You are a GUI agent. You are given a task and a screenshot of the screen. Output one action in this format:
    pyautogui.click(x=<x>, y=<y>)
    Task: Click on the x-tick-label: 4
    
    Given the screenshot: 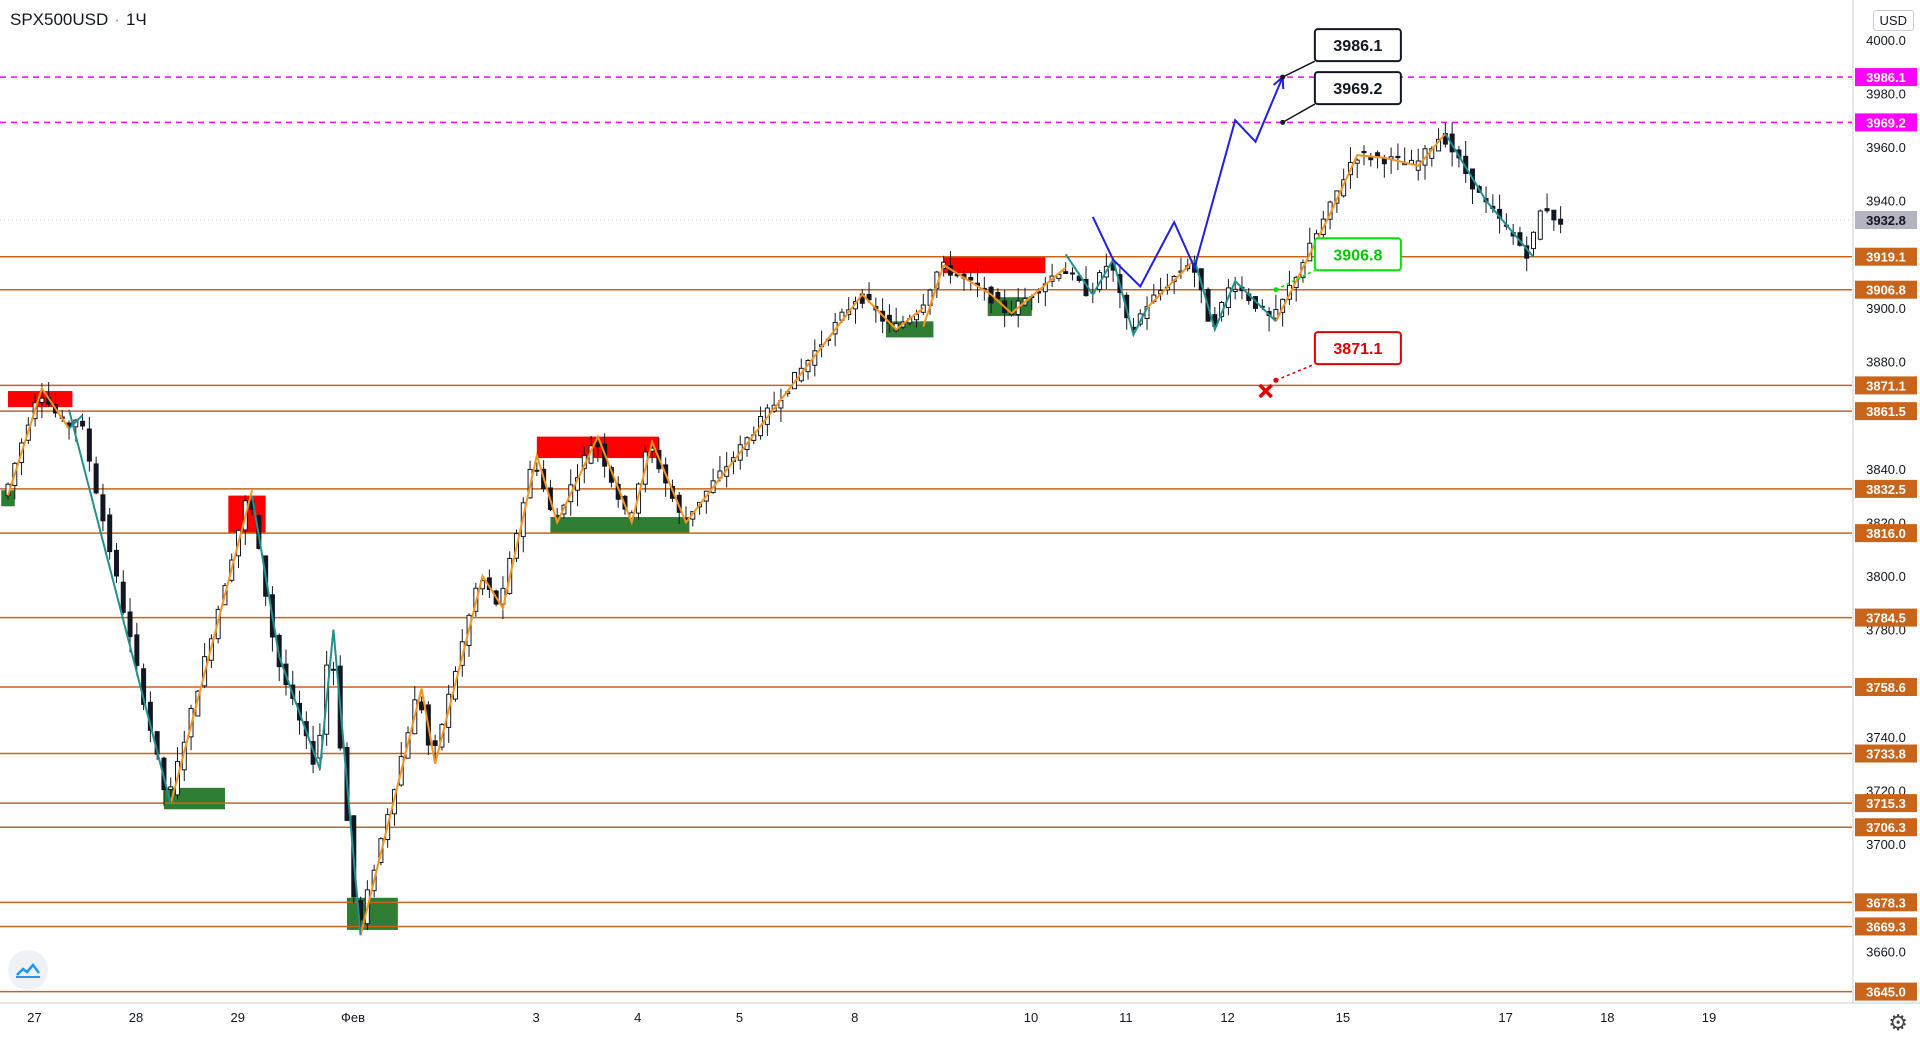 What is the action you would take?
    pyautogui.click(x=637, y=1017)
    